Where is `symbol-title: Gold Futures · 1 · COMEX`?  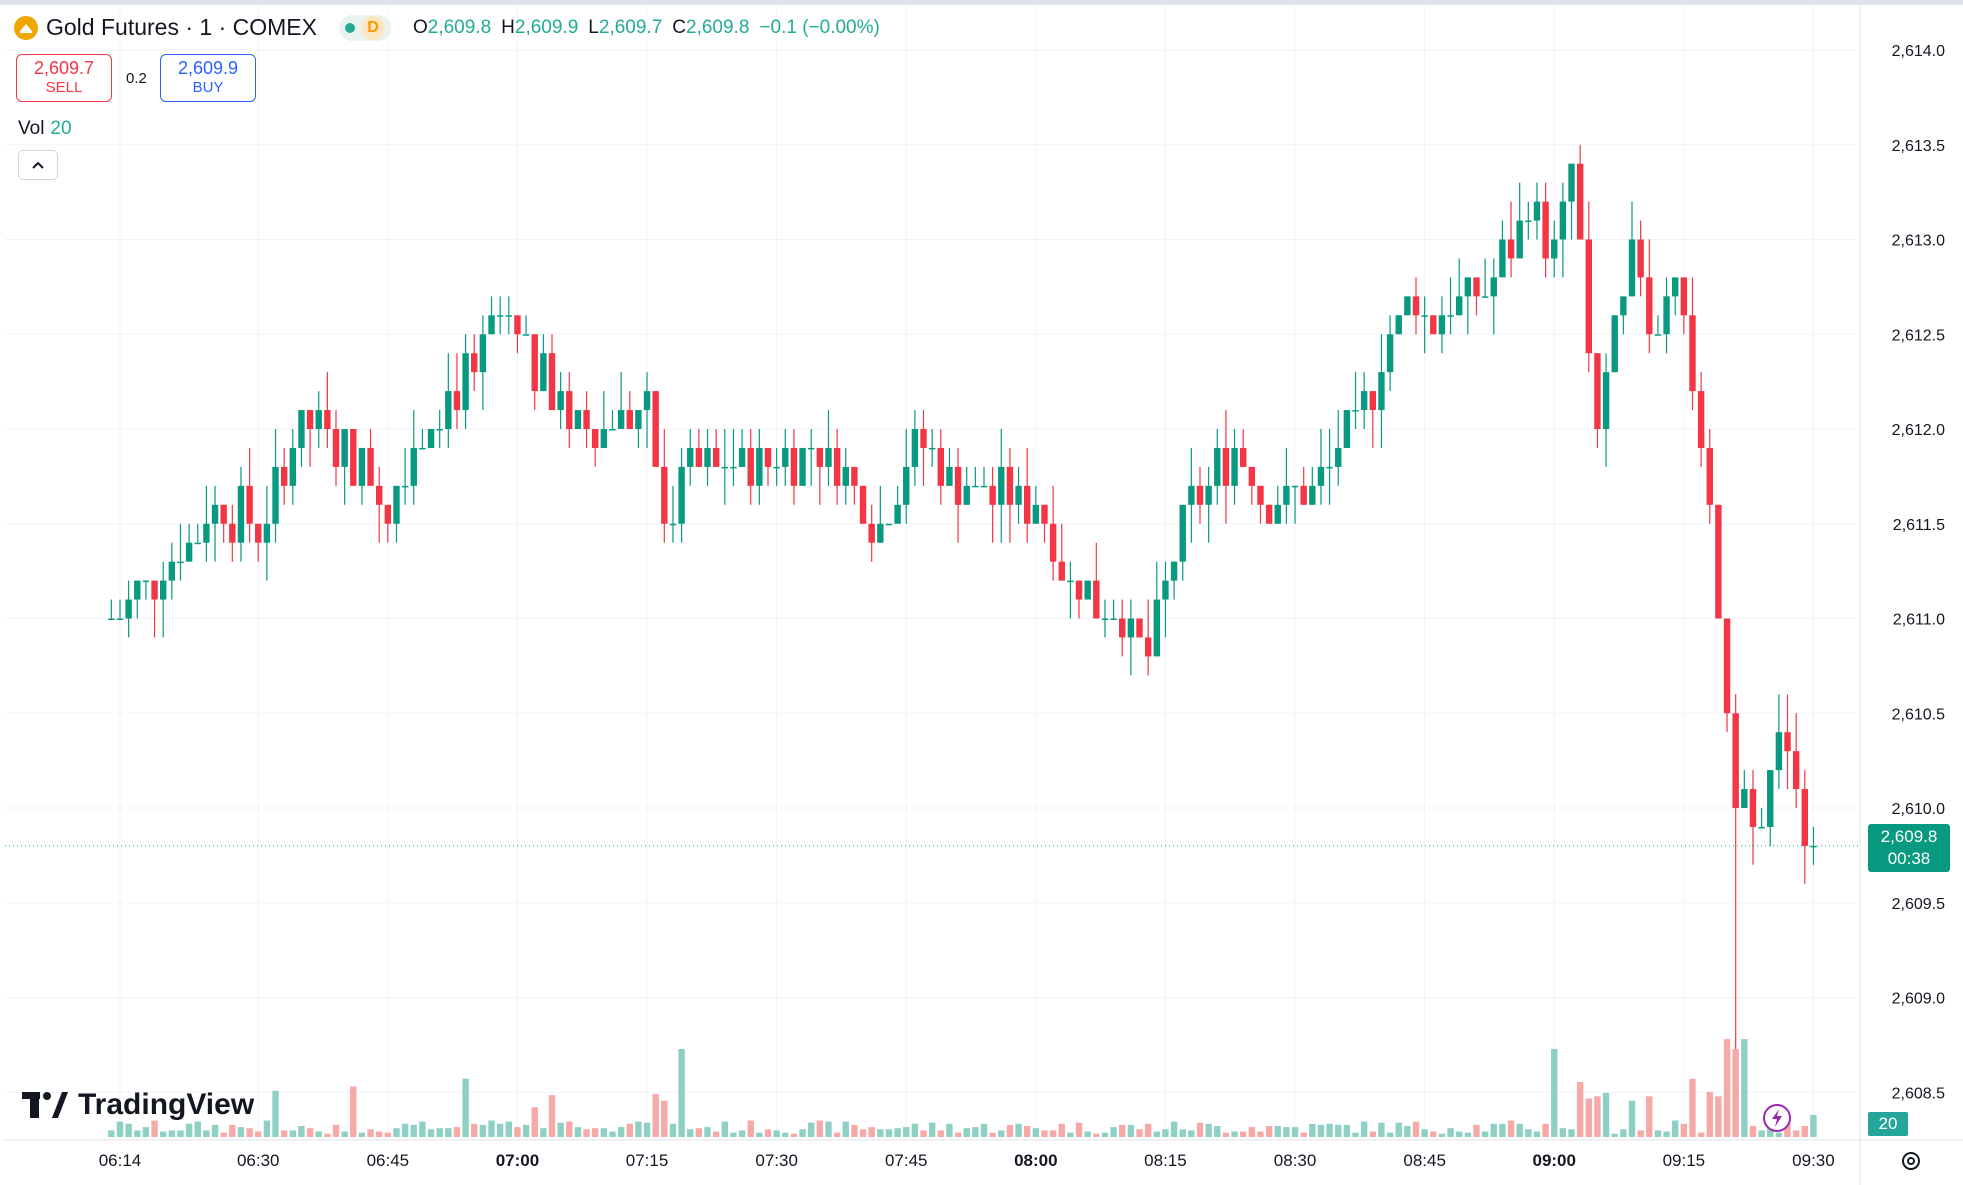
symbol-title: Gold Futures · 1 · COMEX is located at coordinates (181, 27).